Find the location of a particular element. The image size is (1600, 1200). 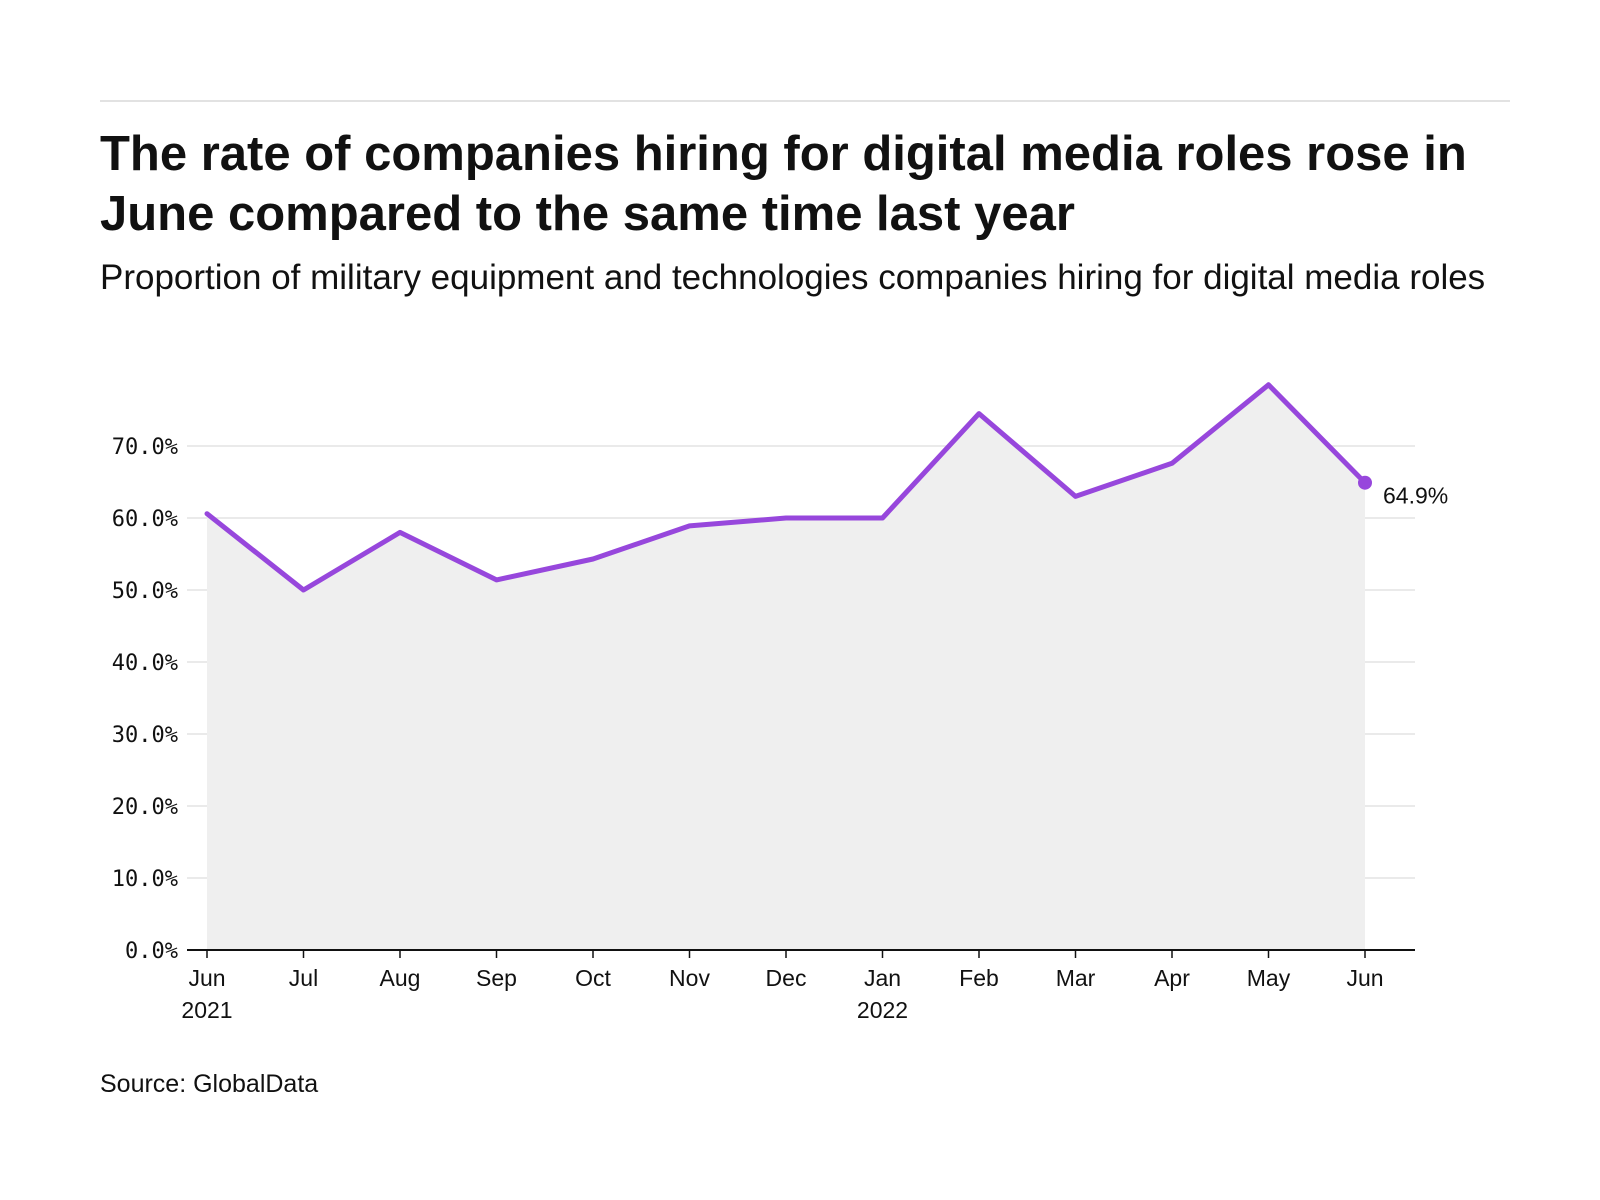

x-tick-label: Dec is located at coordinates (786, 978).